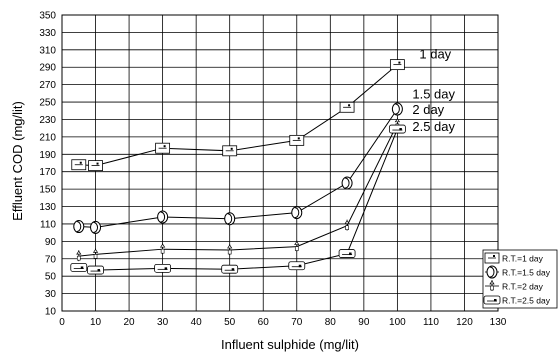 This screenshot has width=558, height=354. Describe the element at coordinates (230, 322) in the screenshot. I see `x-tick-label: 50` at that location.